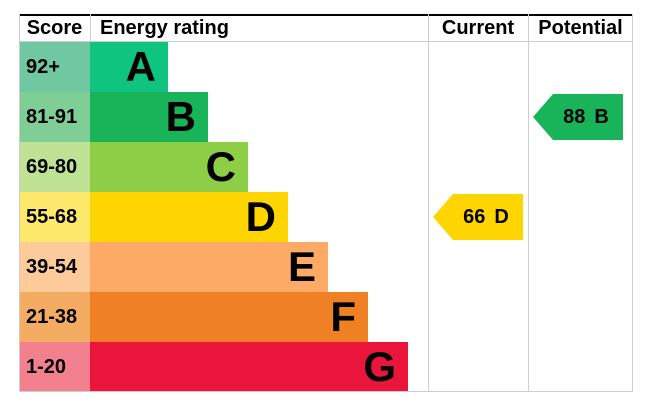 This screenshot has width=650, height=410. I want to click on grid-line-right, so click(632, 203).